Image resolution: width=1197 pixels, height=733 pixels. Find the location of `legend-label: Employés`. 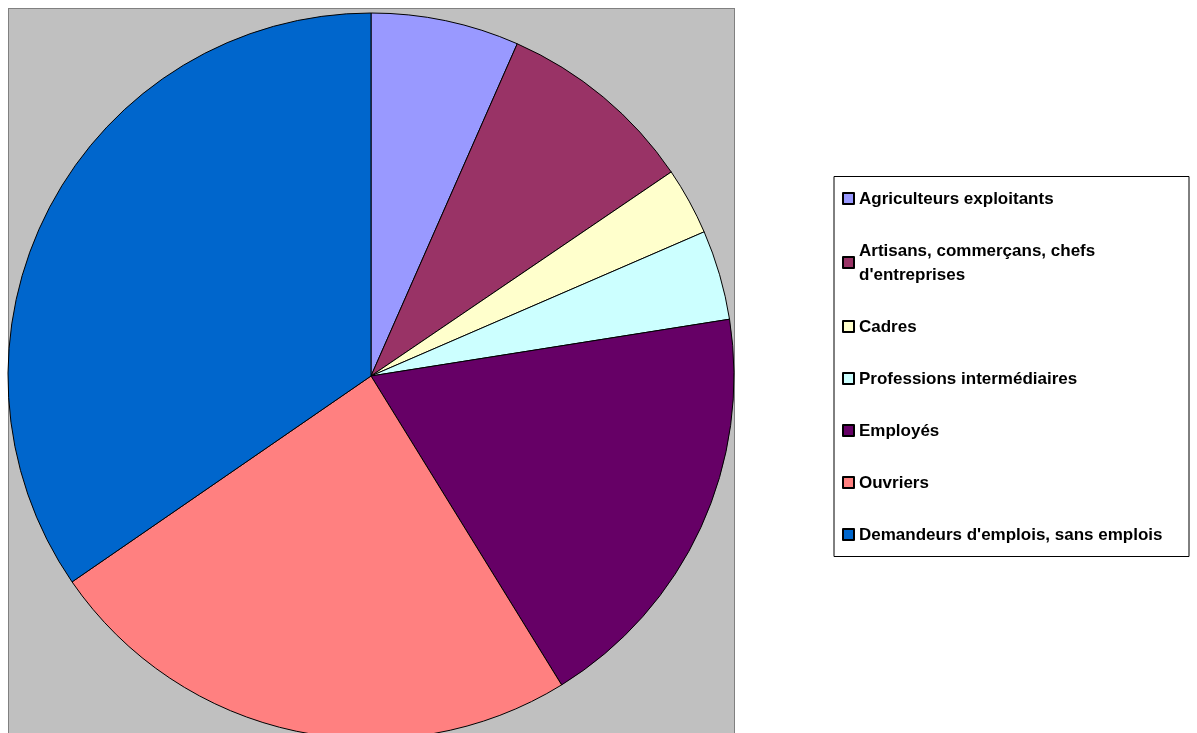

legend-label: Employés is located at coordinates (899, 430).